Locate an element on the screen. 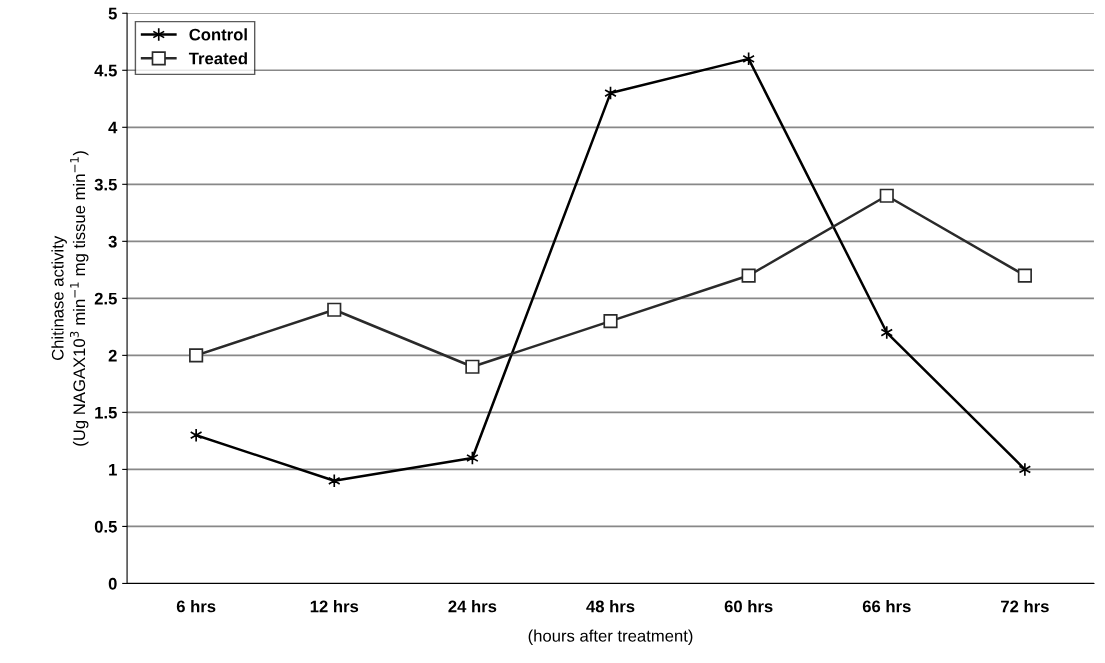  y-tick-label: 1 is located at coordinates (113, 469).